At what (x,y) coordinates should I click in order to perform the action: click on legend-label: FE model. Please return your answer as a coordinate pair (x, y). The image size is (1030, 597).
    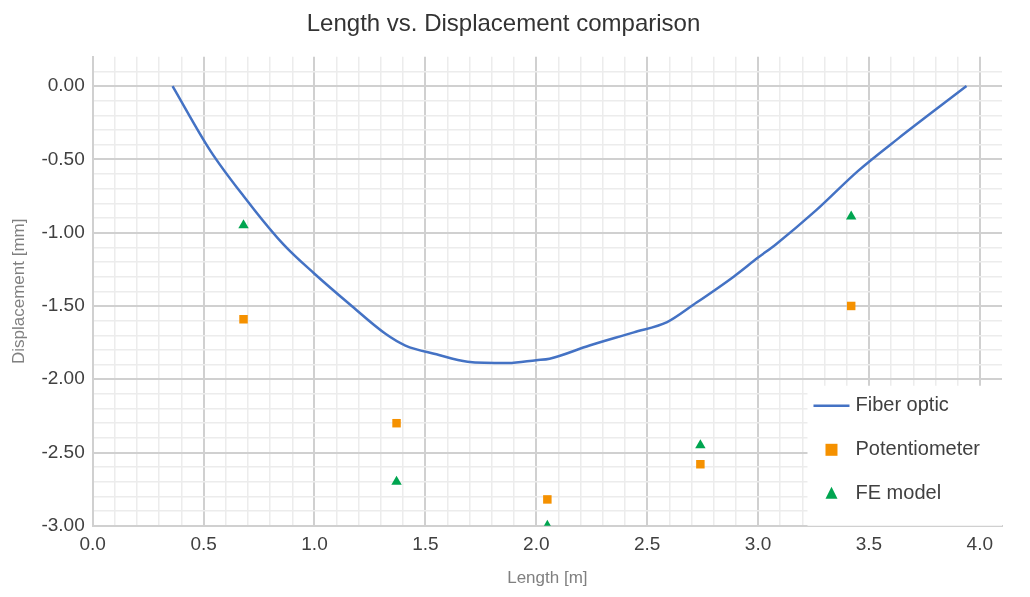
    Looking at the image, I should click on (898, 492).